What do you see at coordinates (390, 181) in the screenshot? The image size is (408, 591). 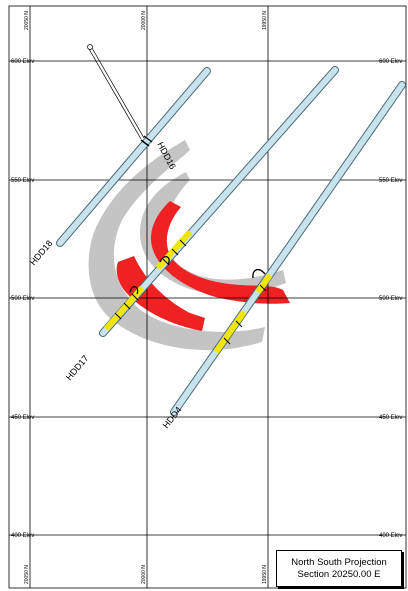 I see `elev-label-right-550: 550 Elev` at bounding box center [390, 181].